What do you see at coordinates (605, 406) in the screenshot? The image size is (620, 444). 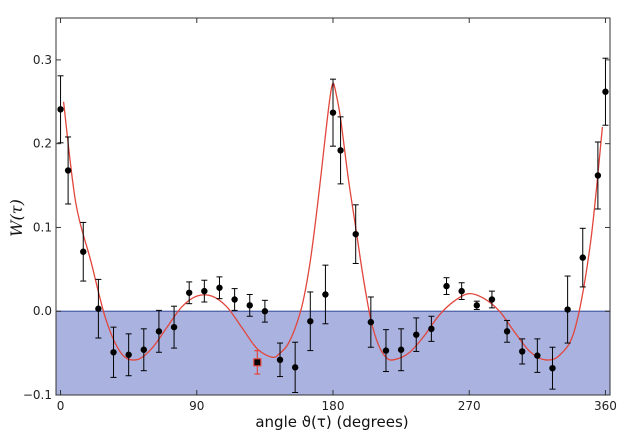 I see `x-tick-label: 360` at bounding box center [605, 406].